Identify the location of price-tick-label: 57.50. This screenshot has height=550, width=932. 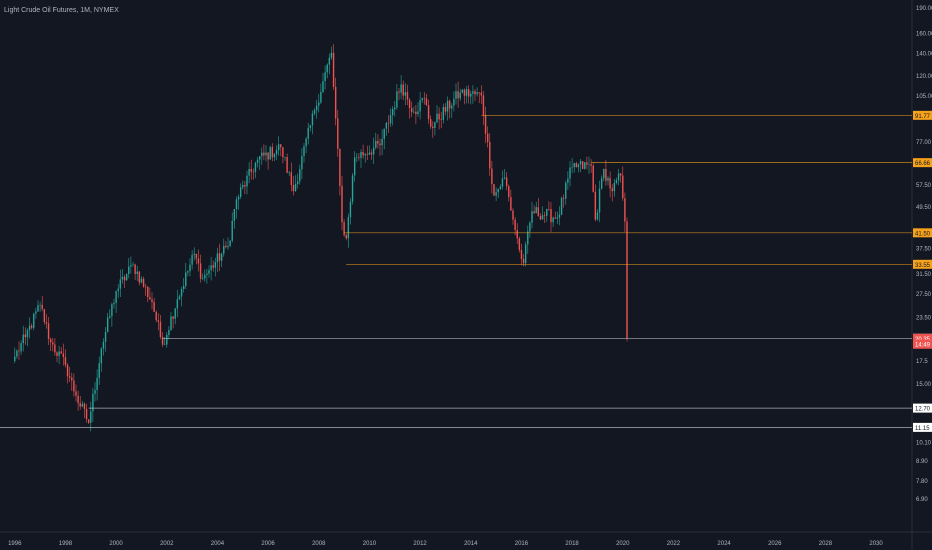
(924, 186).